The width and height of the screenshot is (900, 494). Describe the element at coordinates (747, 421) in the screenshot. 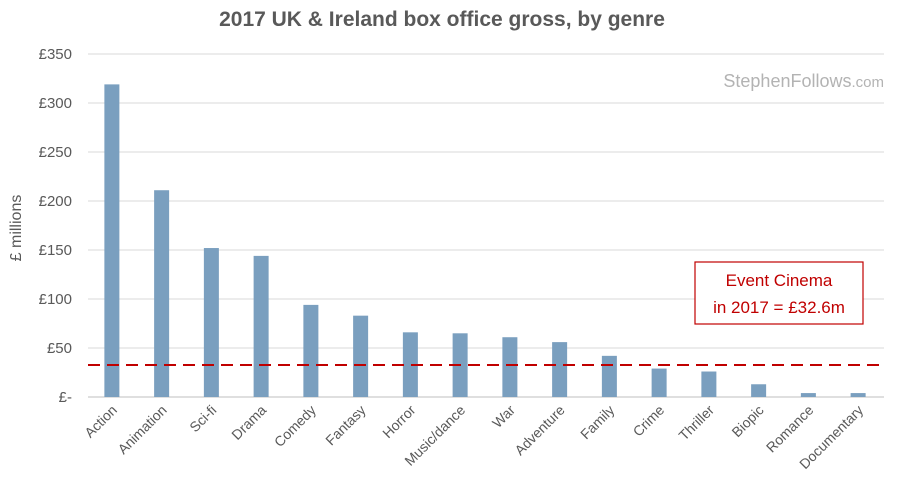

I see `x-tick-label: Biopic` at that location.